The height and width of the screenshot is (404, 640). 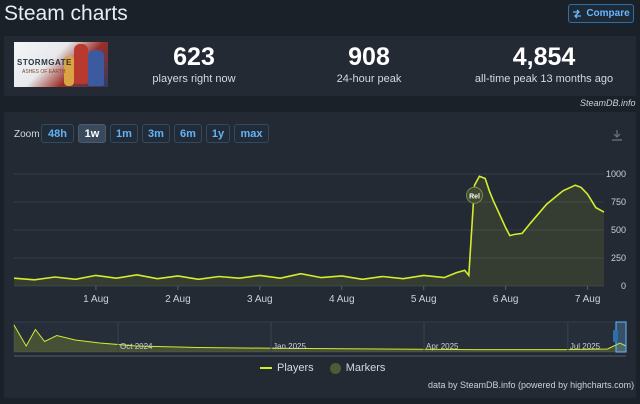 I want to click on x-tick-label: 4 Aug, so click(x=342, y=299).